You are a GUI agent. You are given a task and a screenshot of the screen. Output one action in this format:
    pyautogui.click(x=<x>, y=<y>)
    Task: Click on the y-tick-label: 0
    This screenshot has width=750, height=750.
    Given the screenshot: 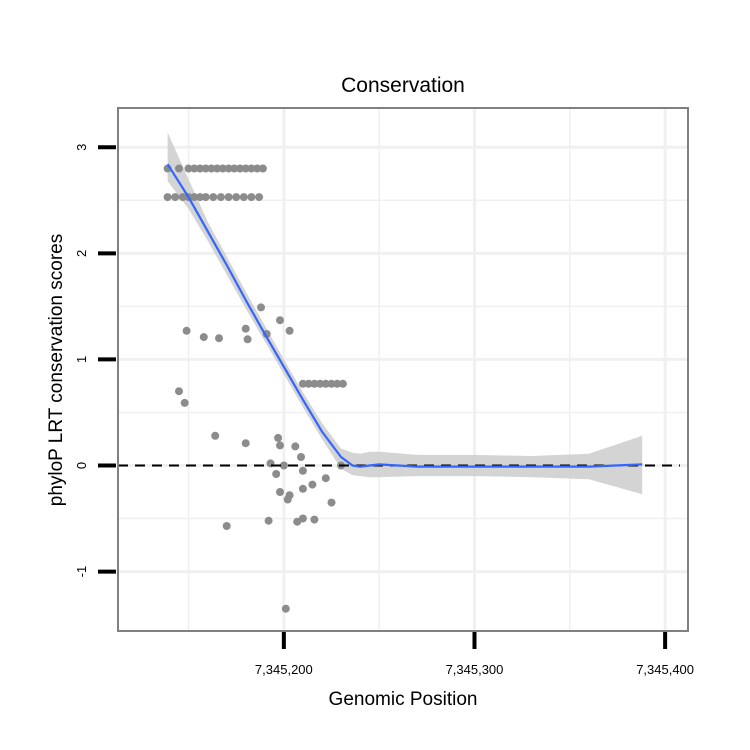 What is the action you would take?
    pyautogui.click(x=81, y=465)
    